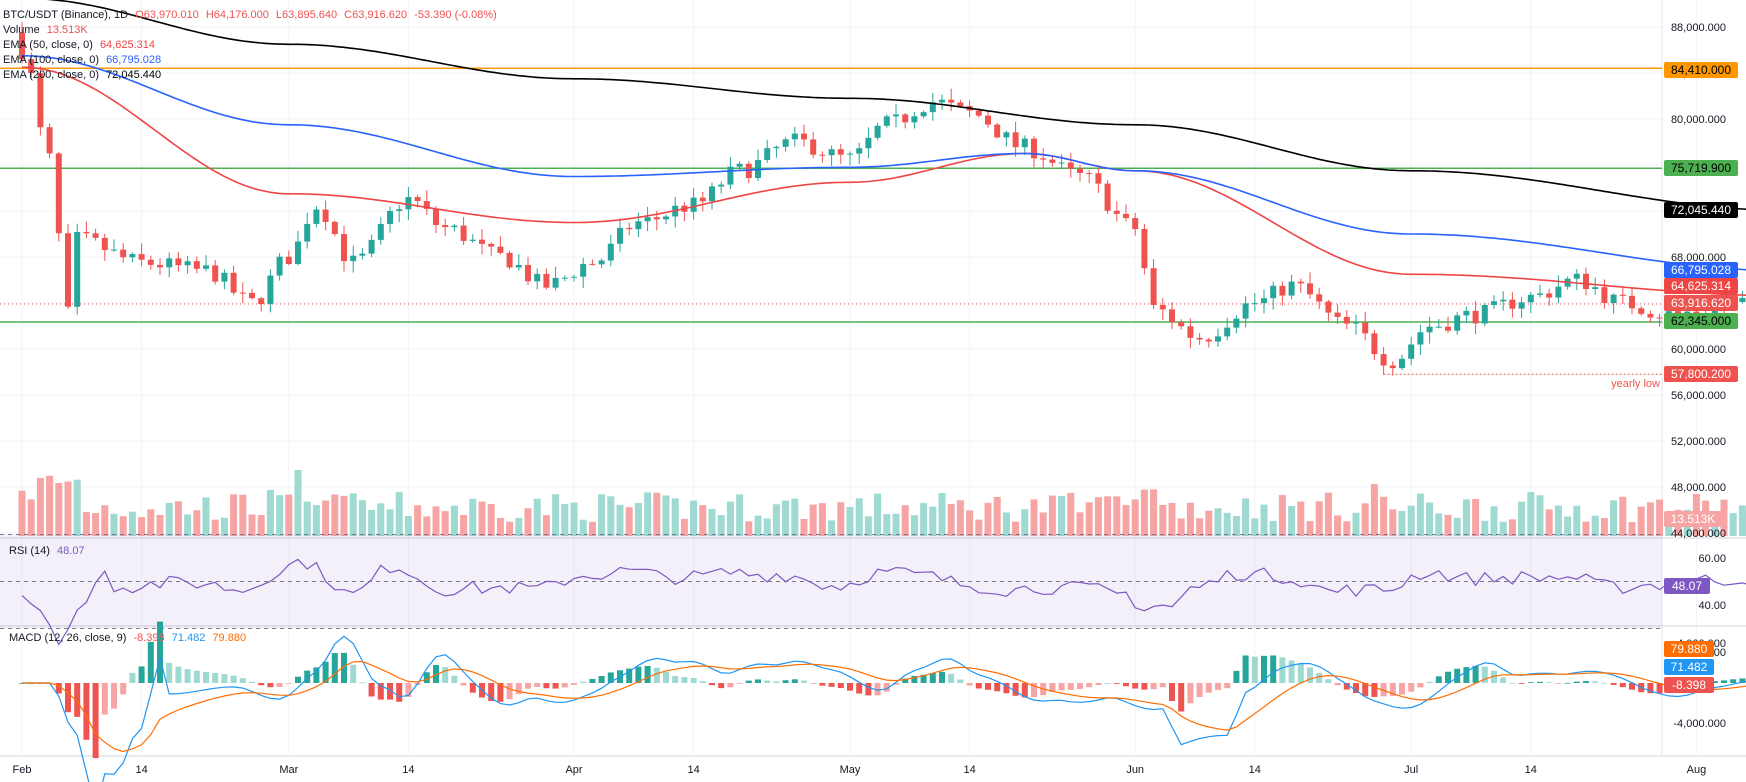  Describe the element at coordinates (883, 602) in the screenshot. I see `rsi-line` at that location.